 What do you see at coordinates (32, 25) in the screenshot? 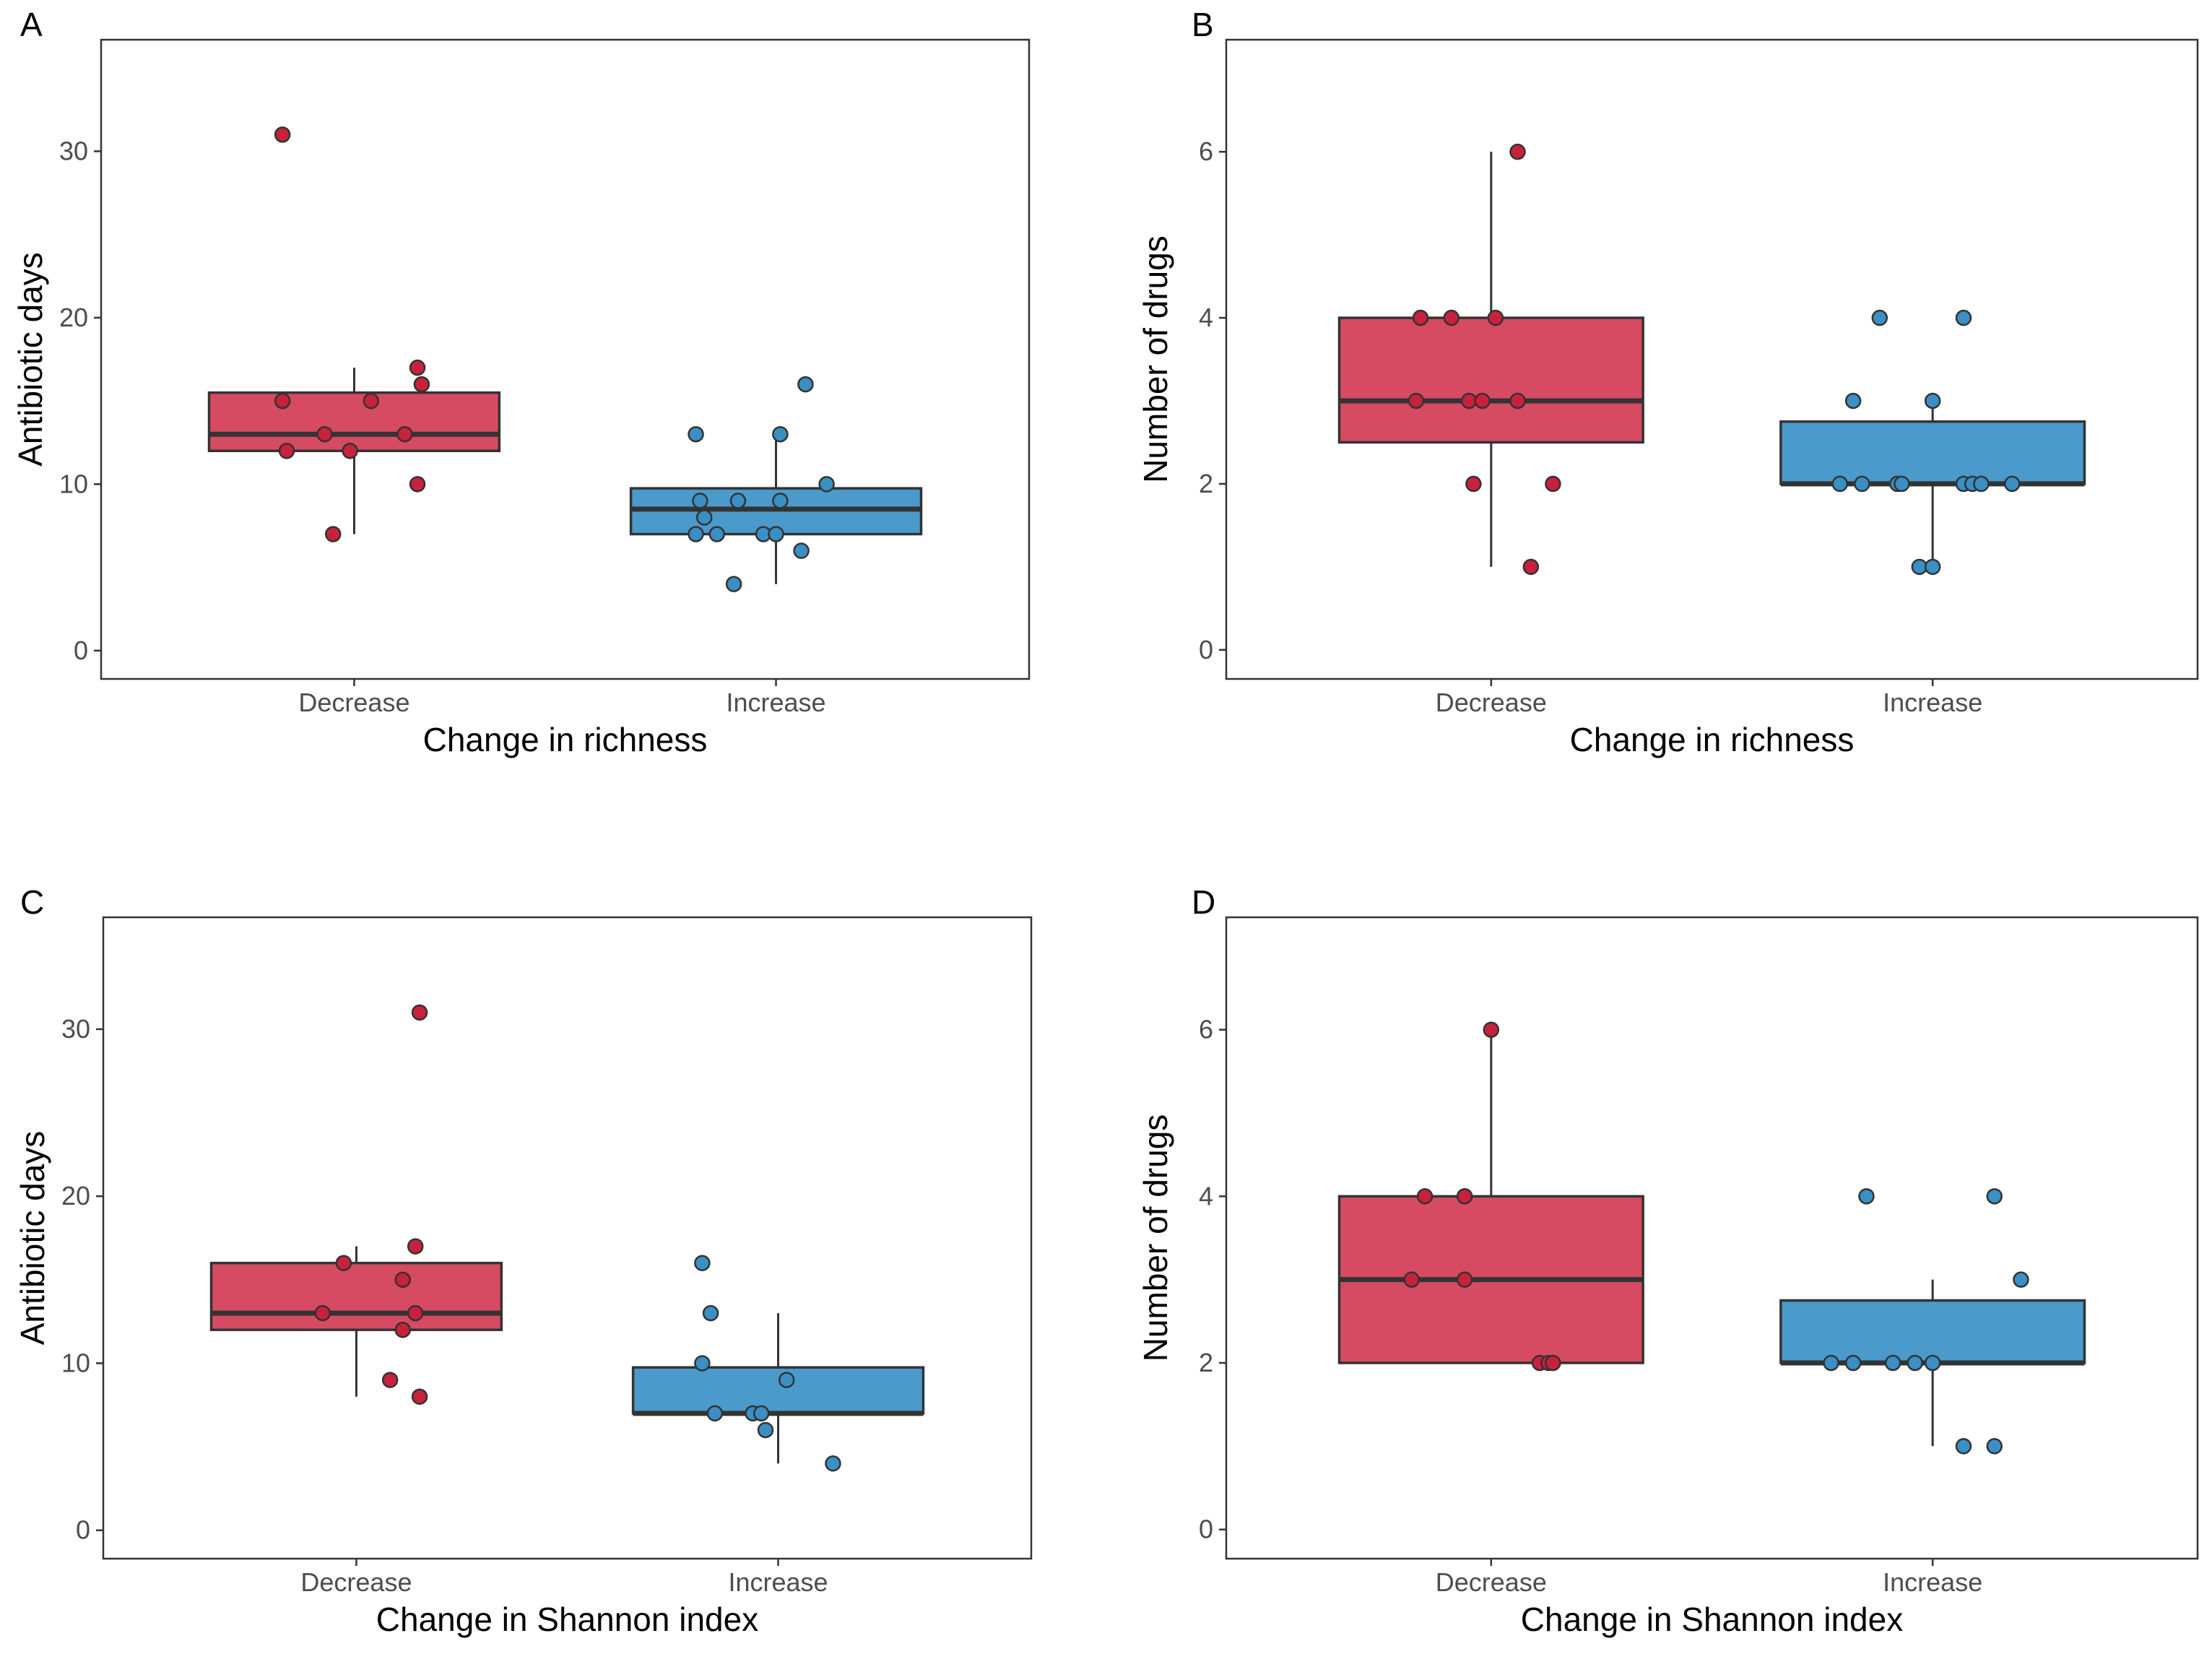
I see `panel-label: A` at bounding box center [32, 25].